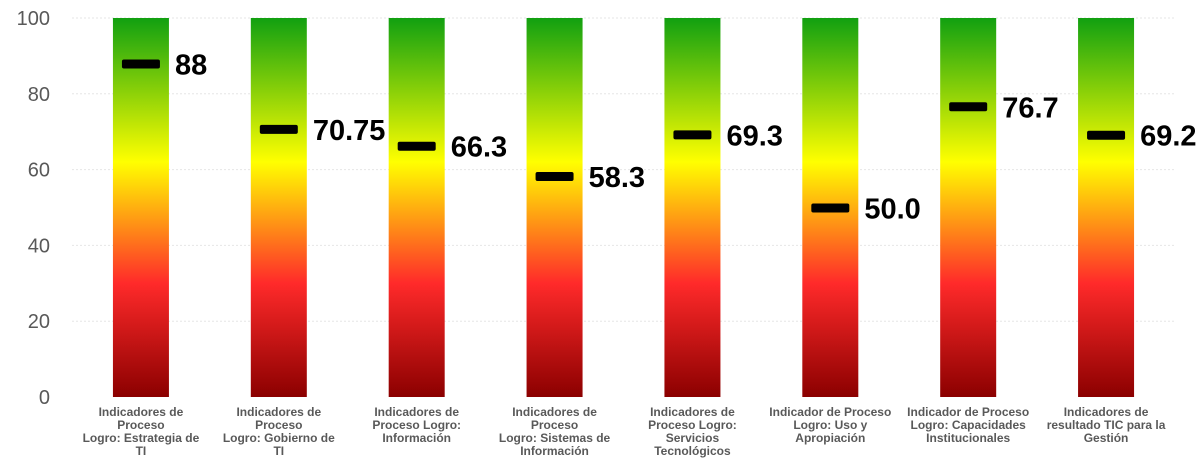  I want to click on category-label-line: Tecnológicos, so click(692, 451).